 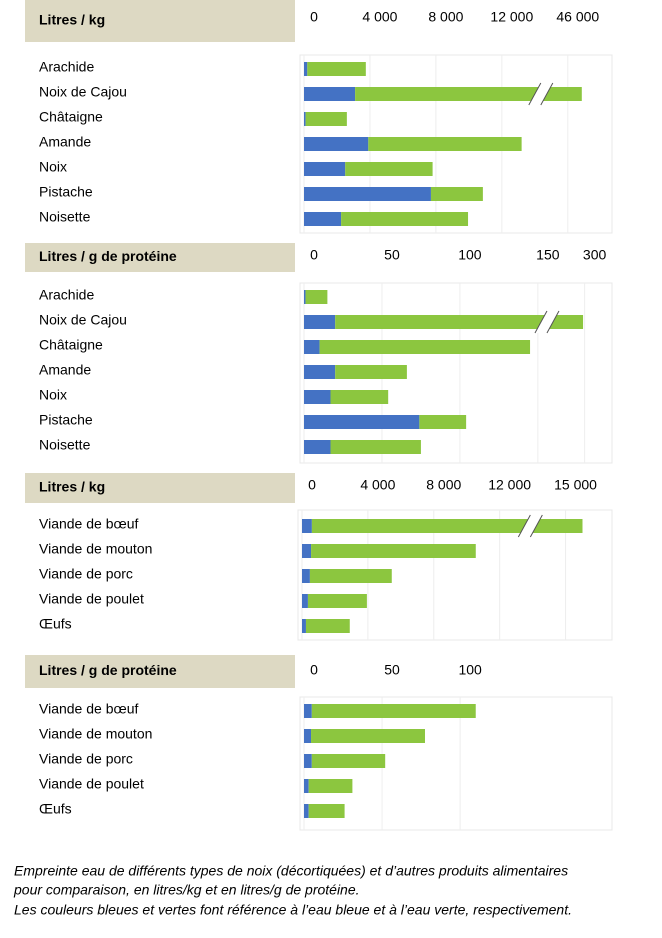 What do you see at coordinates (575, 485) in the screenshot?
I see `x-tick-label: 15 000` at bounding box center [575, 485].